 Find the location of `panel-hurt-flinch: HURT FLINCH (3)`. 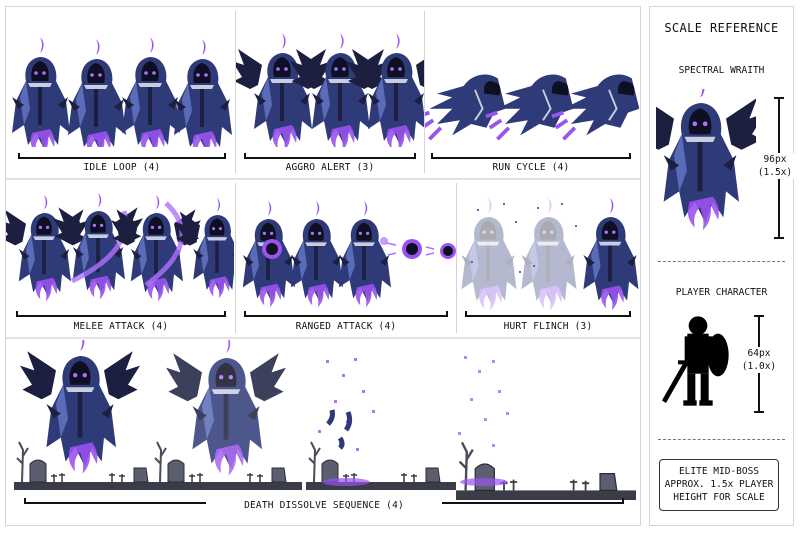

panel-hurt-flinch: HURT FLINCH (3) is located at coordinates (548, 258).